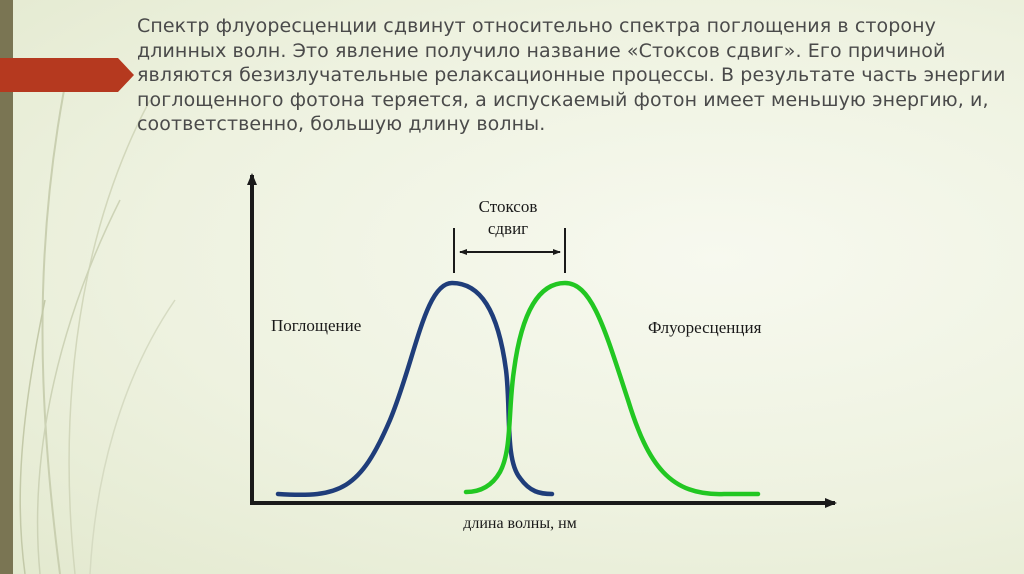 The image size is (1024, 574). I want to click on fluorescence-label: Флуоресценция, so click(705, 327).